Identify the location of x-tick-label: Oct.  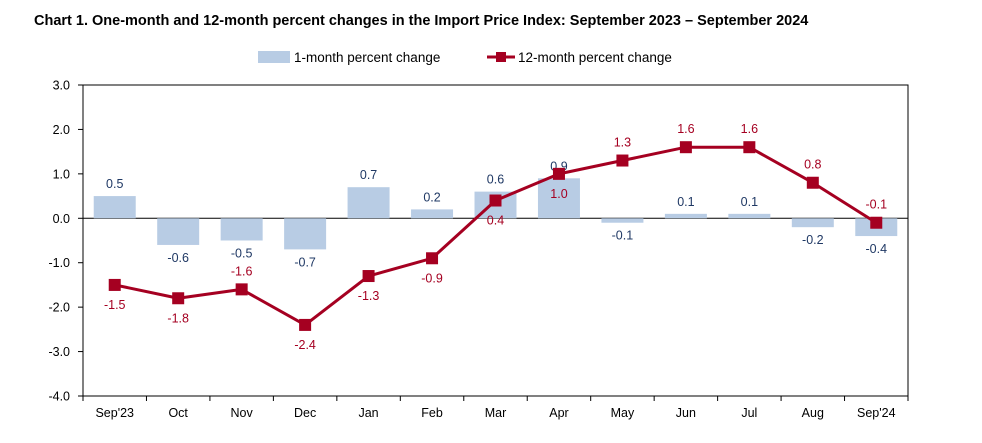
(178, 413).